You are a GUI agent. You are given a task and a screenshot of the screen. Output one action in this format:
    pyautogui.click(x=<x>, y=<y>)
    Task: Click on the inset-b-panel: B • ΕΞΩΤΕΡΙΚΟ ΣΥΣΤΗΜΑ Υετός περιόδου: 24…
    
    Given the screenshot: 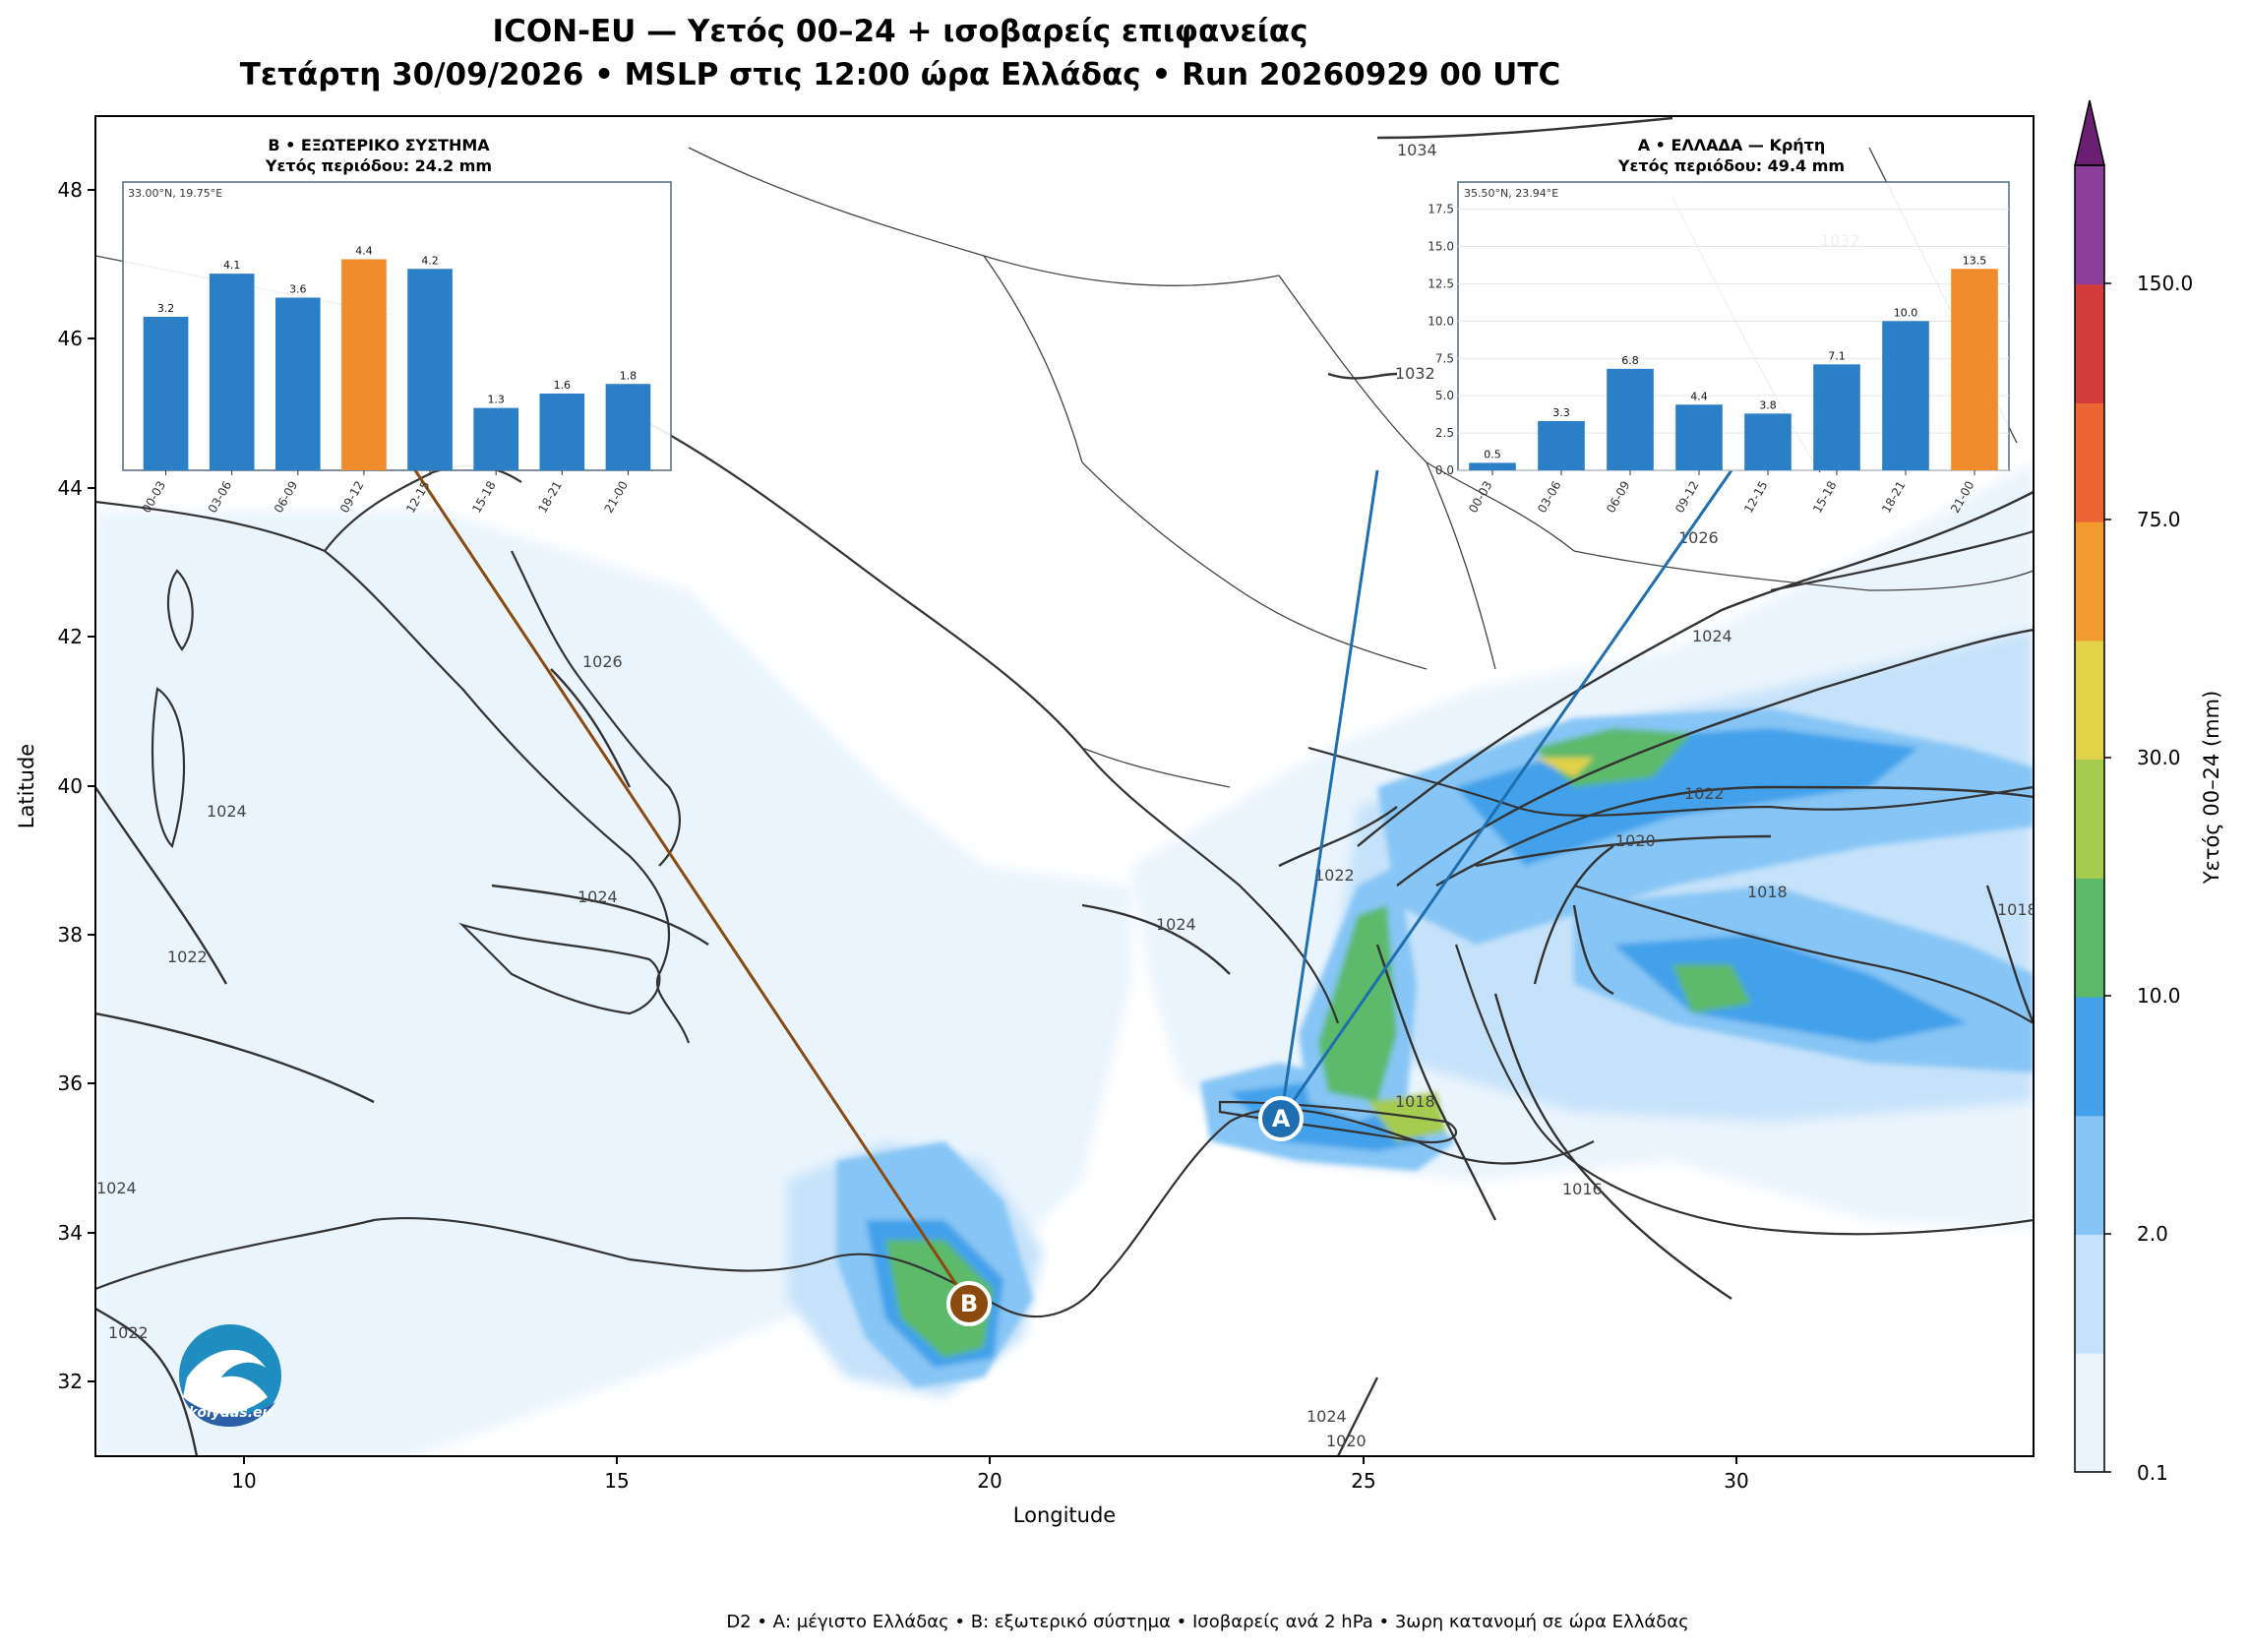 What is the action you would take?
    pyautogui.click(x=397, y=326)
    